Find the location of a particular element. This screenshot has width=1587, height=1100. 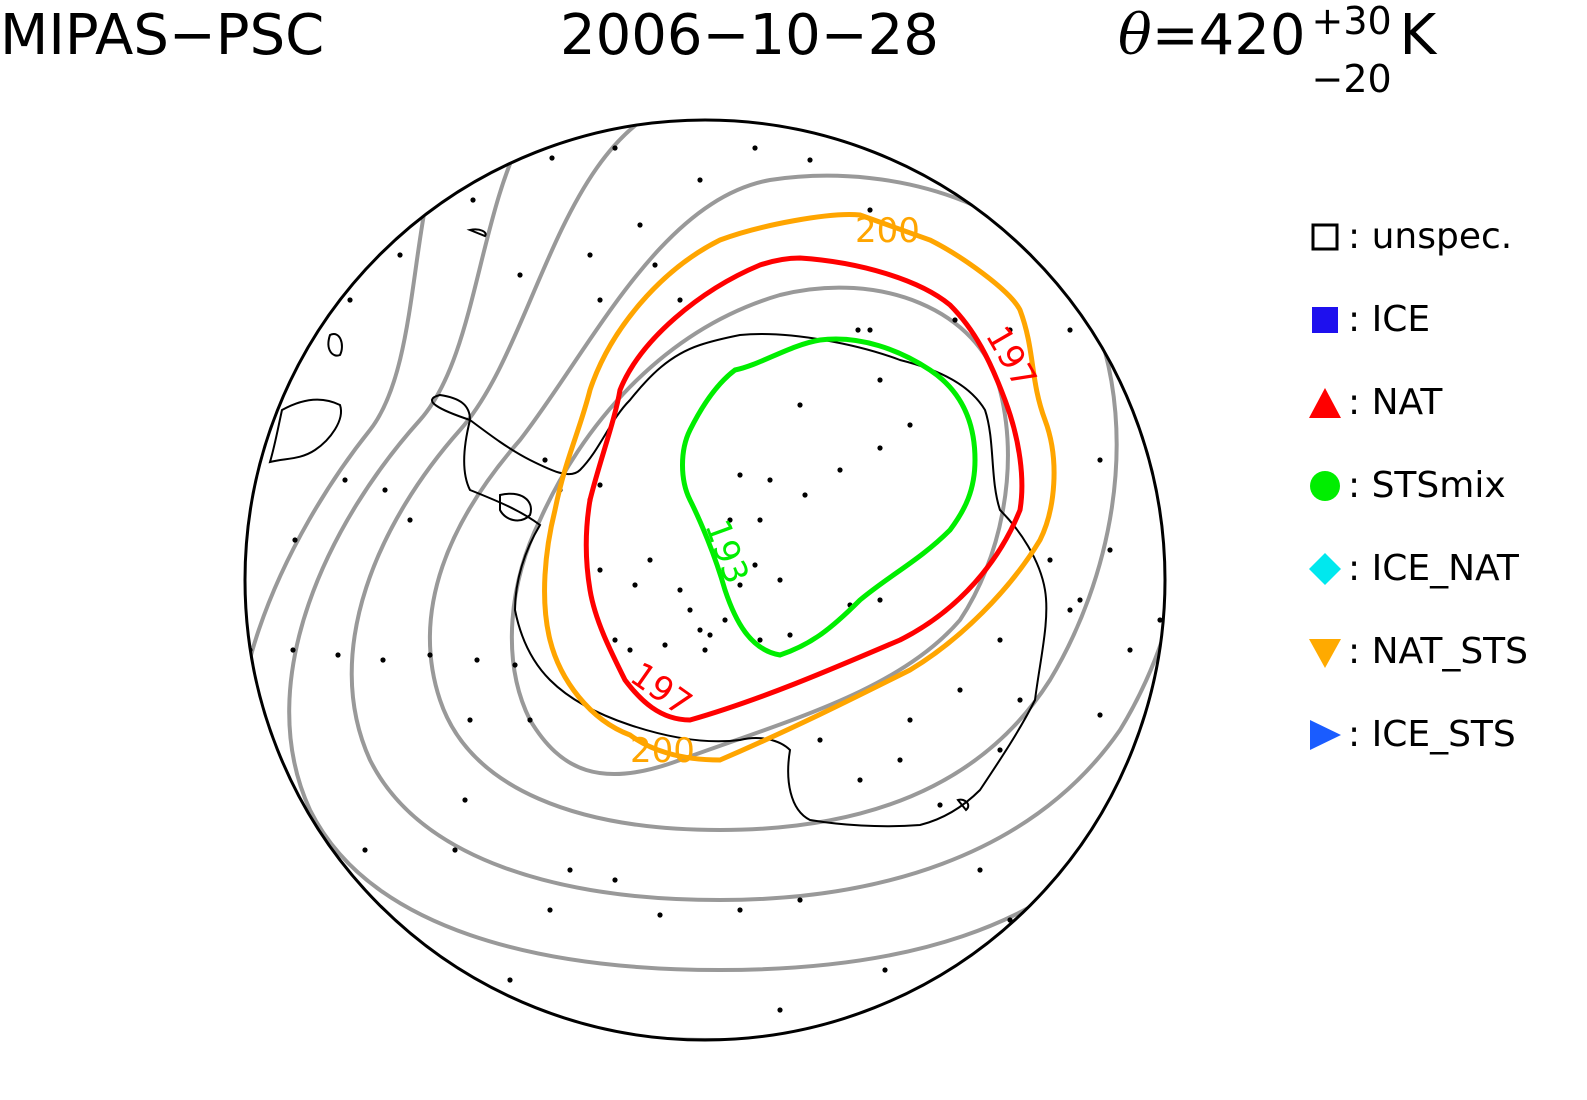

legend-label: : ICE_NAT is located at coordinates (1433, 568).